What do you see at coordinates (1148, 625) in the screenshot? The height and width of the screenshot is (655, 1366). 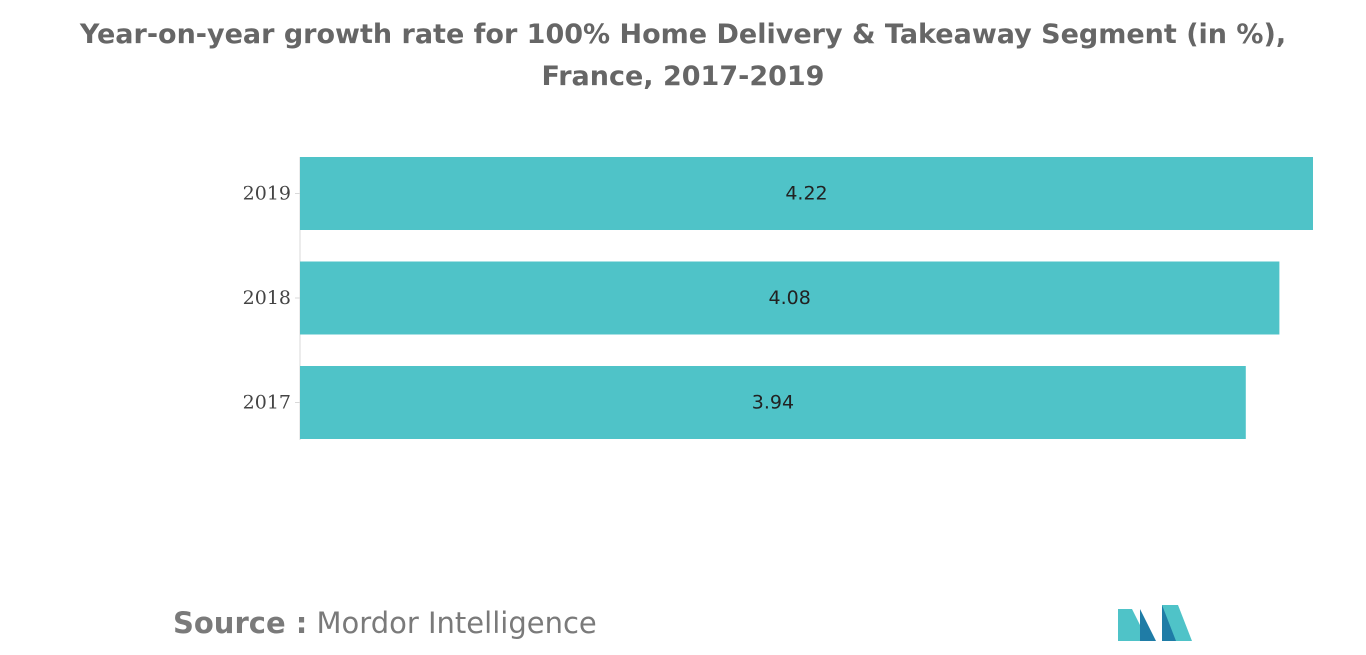 I see `logo-shape-mid` at bounding box center [1148, 625].